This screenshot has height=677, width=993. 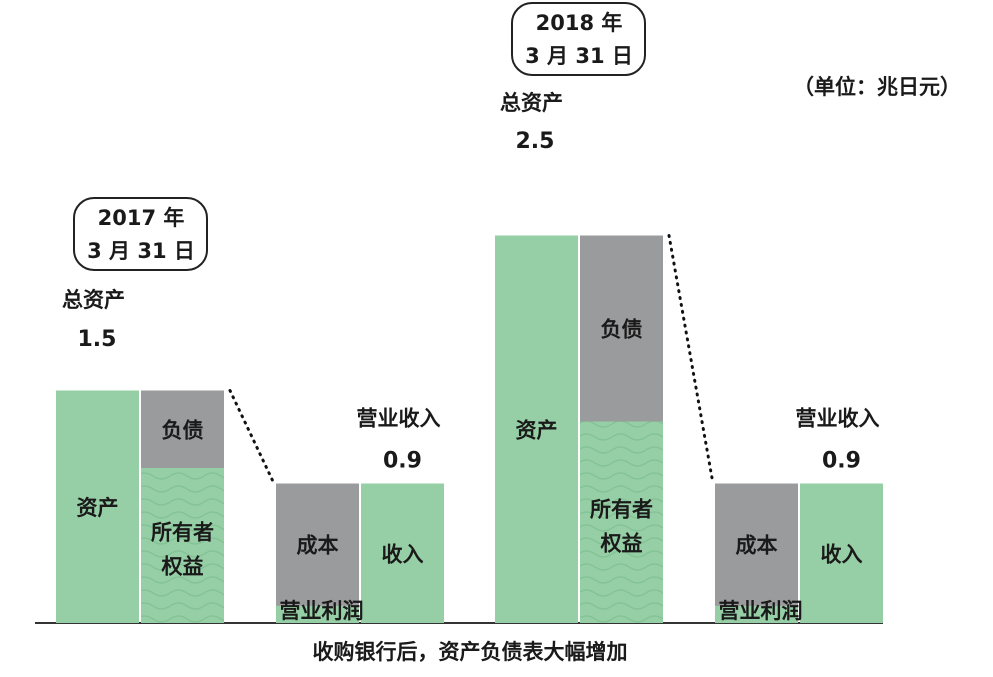 What do you see at coordinates (535, 141) in the screenshot?
I see `total-asset-value-2018: 2.5` at bounding box center [535, 141].